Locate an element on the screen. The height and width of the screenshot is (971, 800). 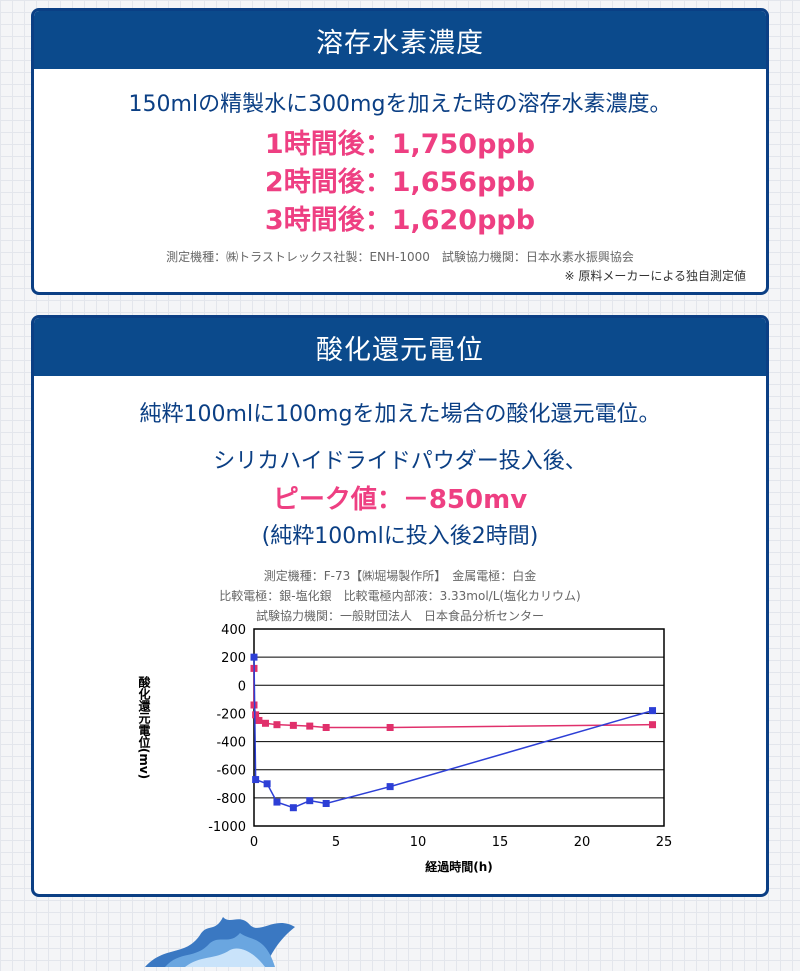
x-axis-label: 経過時間(h) is located at coordinates (459, 866).